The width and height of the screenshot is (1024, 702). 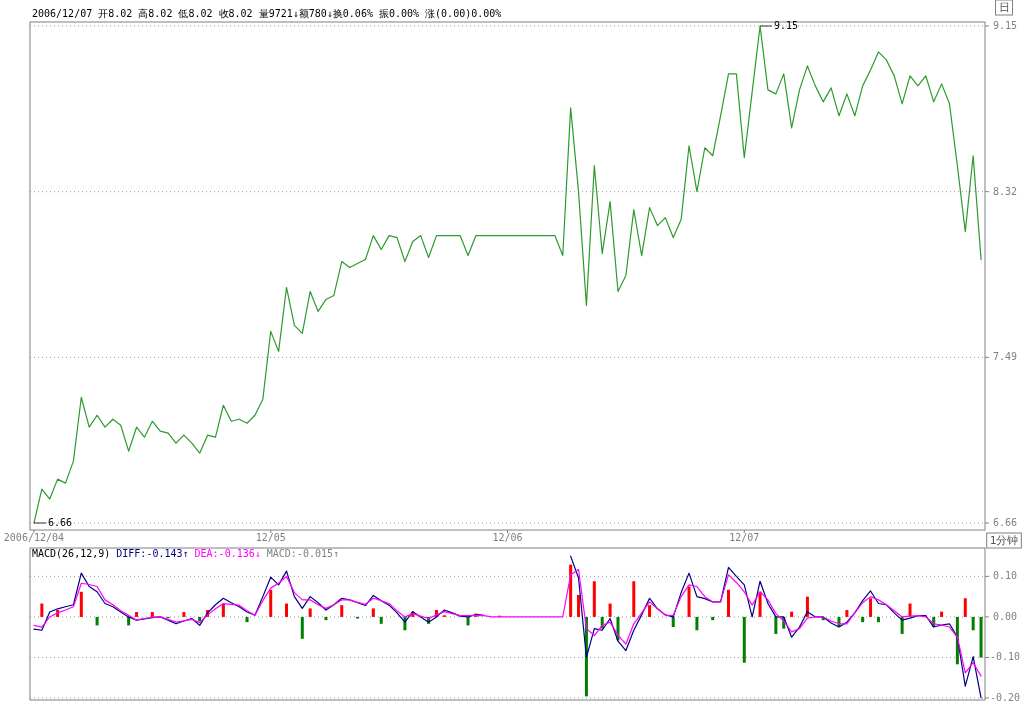 I want to click on x-tick-label: 2006/12/04, so click(x=34, y=537).